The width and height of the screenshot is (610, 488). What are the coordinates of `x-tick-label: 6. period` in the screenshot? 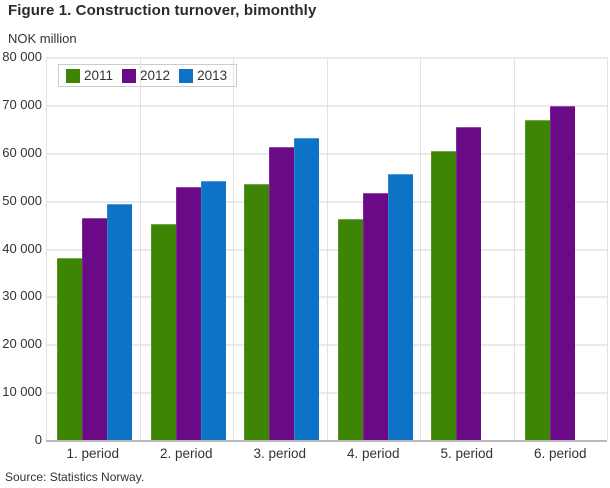 It's located at (560, 453).